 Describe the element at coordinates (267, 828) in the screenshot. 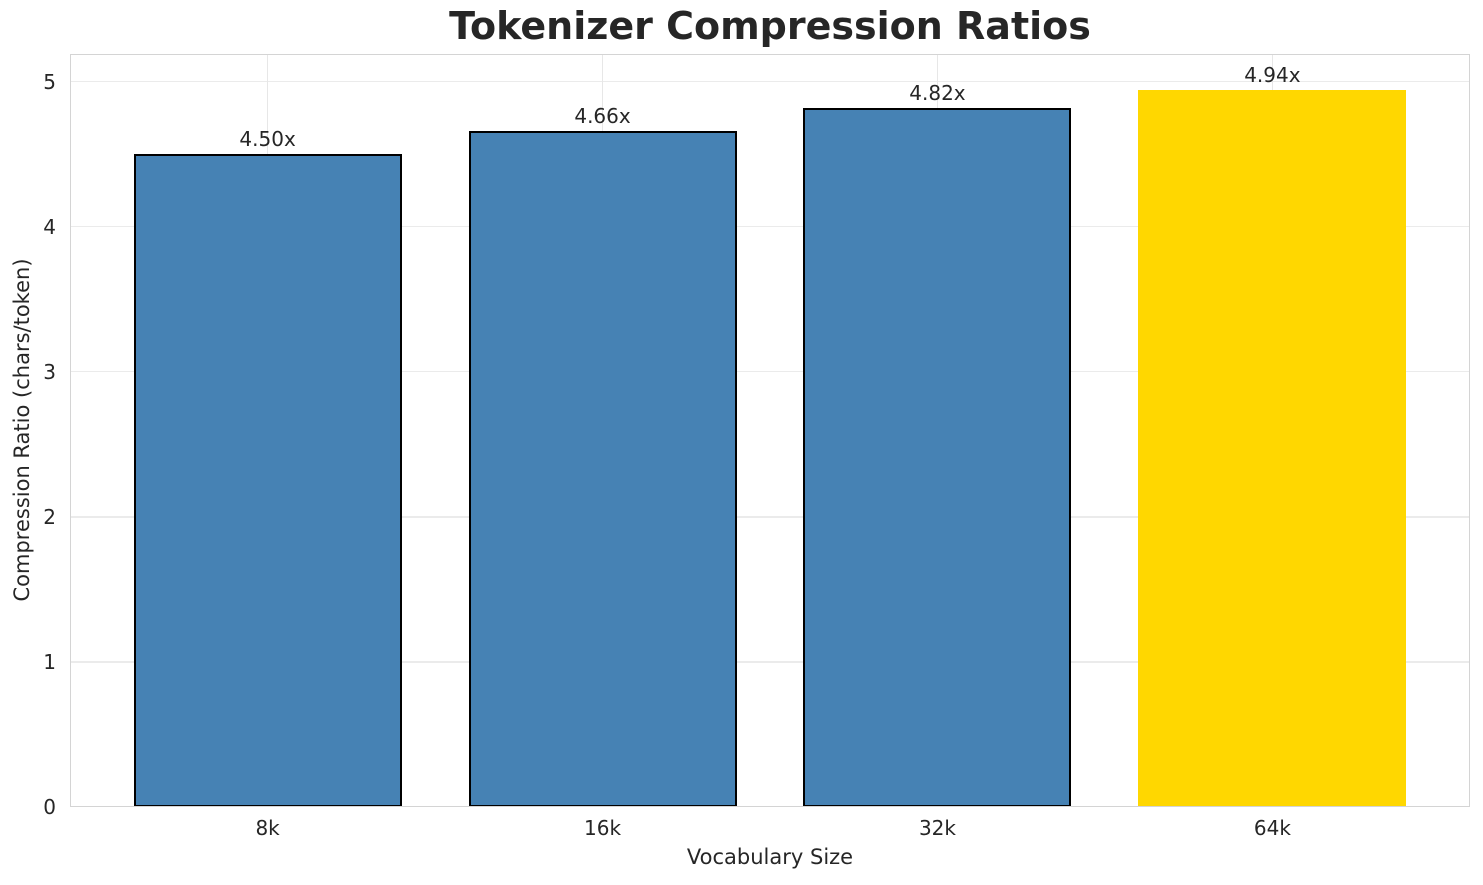

I see `x-tick-label: 8k` at that location.